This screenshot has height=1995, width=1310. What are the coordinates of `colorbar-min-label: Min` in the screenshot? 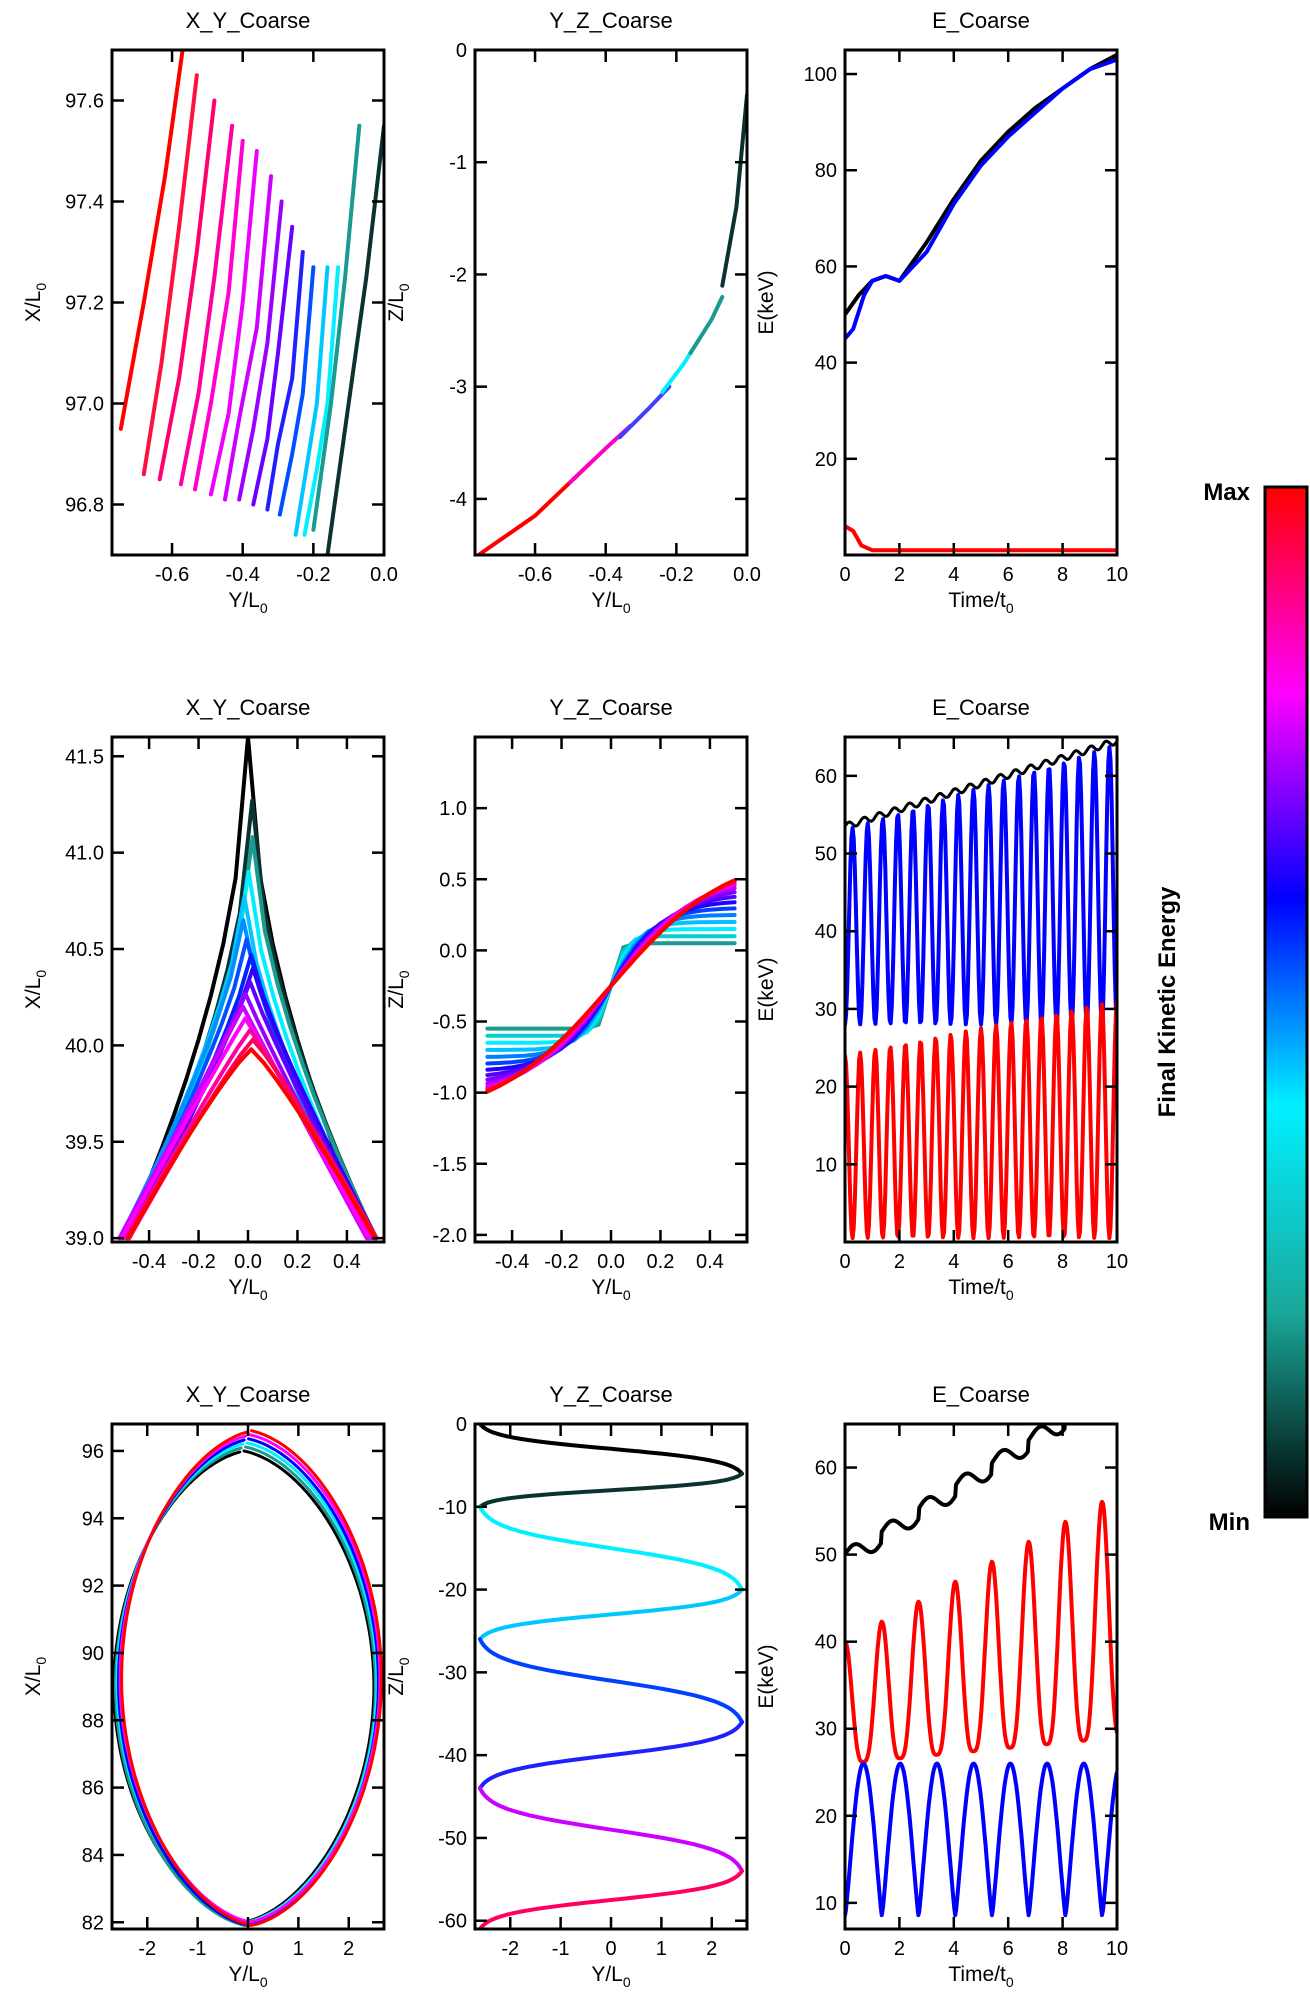 It's located at (1229, 1522).